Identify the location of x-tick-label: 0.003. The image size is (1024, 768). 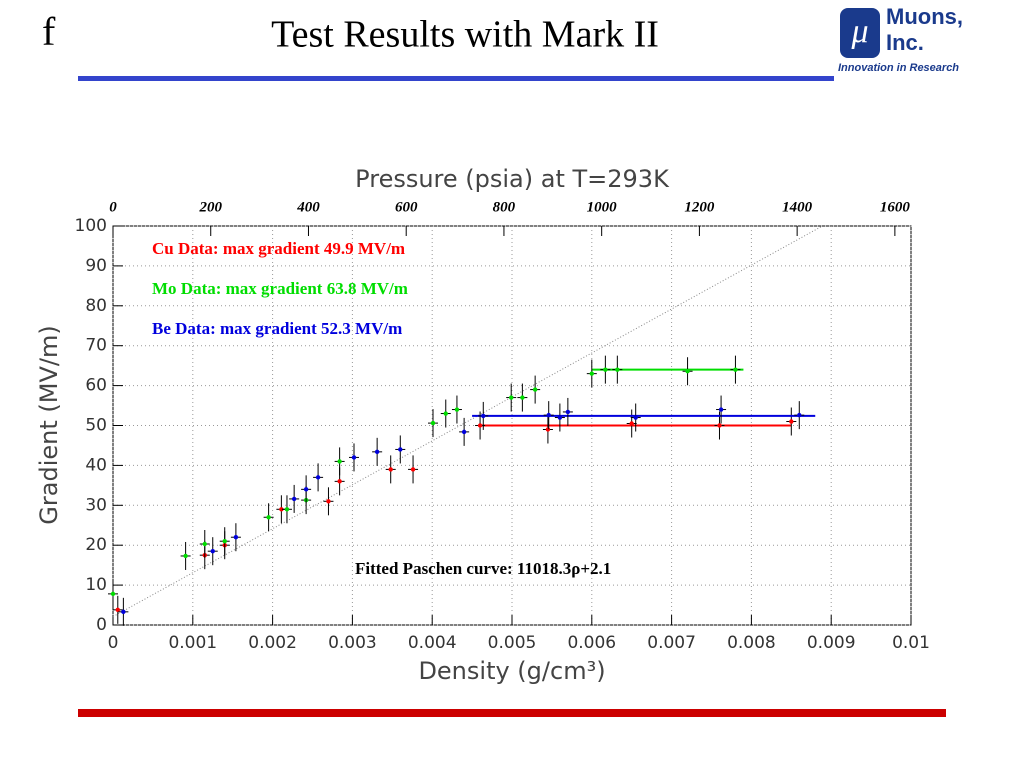
(352, 643).